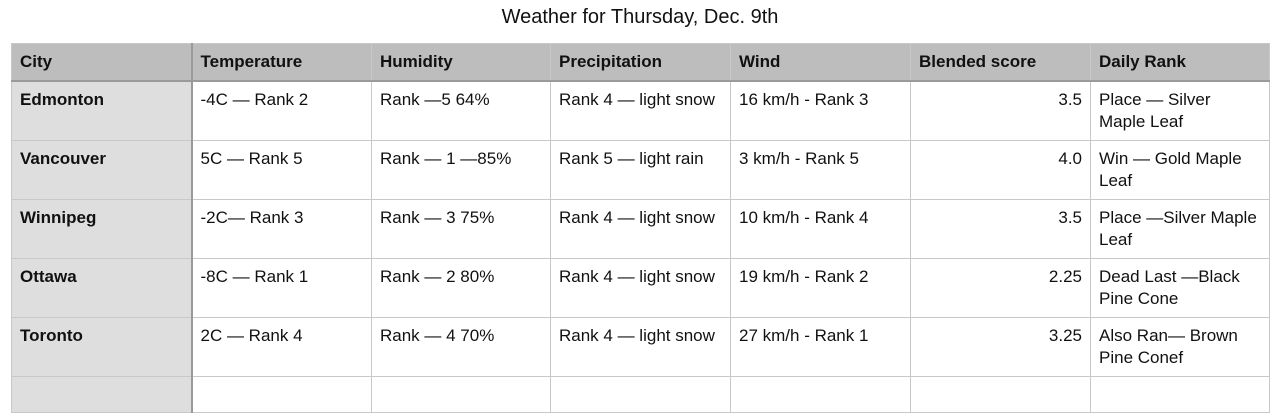  I want to click on cell: 3 km/h - Rank 5, so click(820, 170).